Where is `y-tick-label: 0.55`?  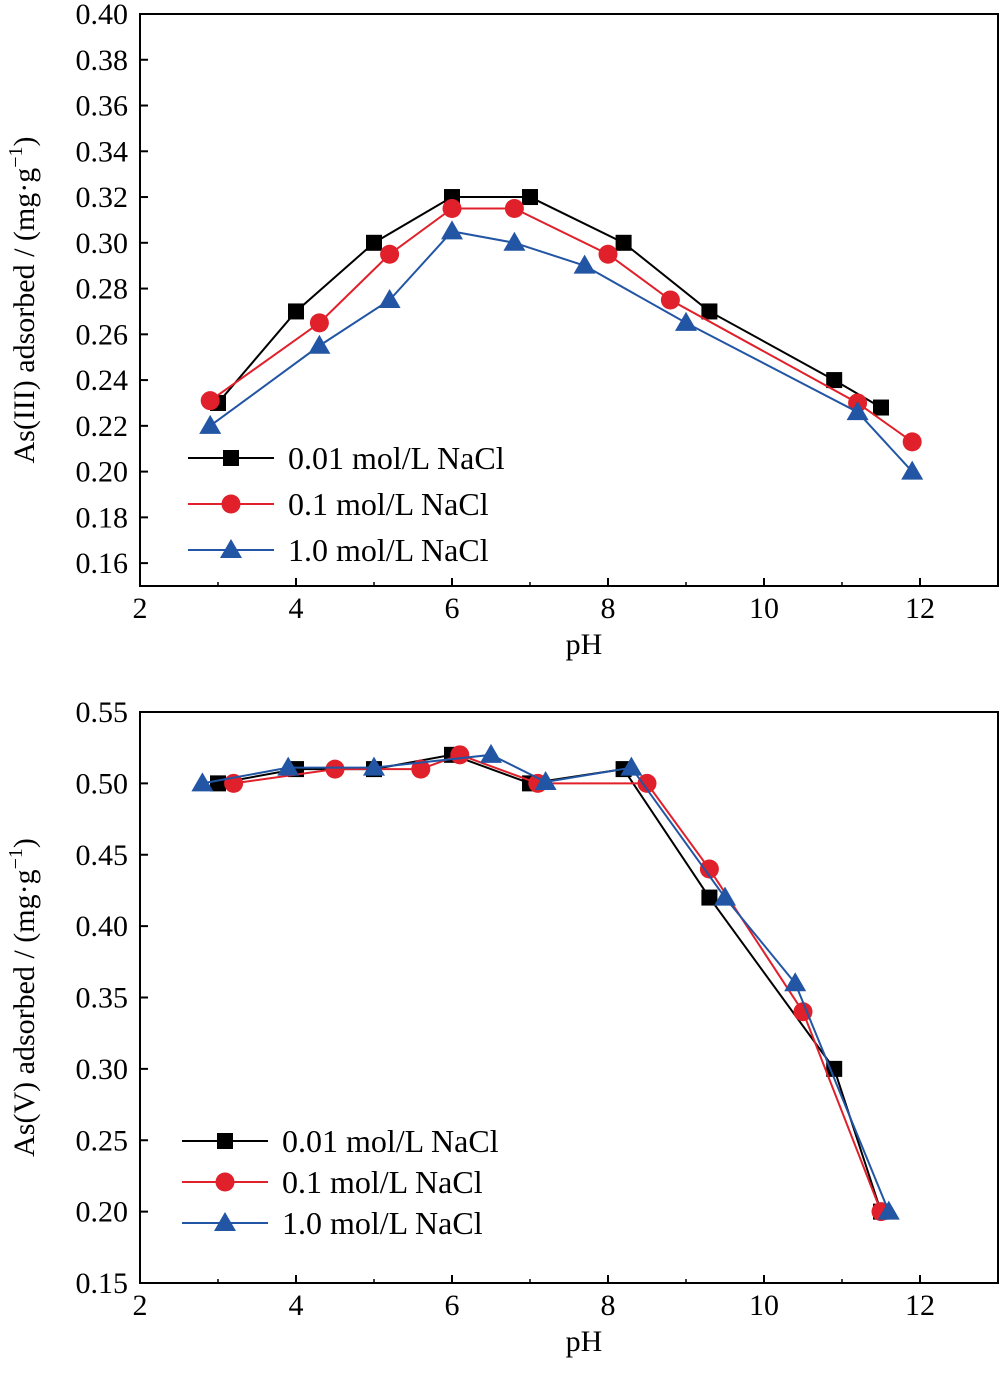
y-tick-label: 0.55 is located at coordinates (102, 712).